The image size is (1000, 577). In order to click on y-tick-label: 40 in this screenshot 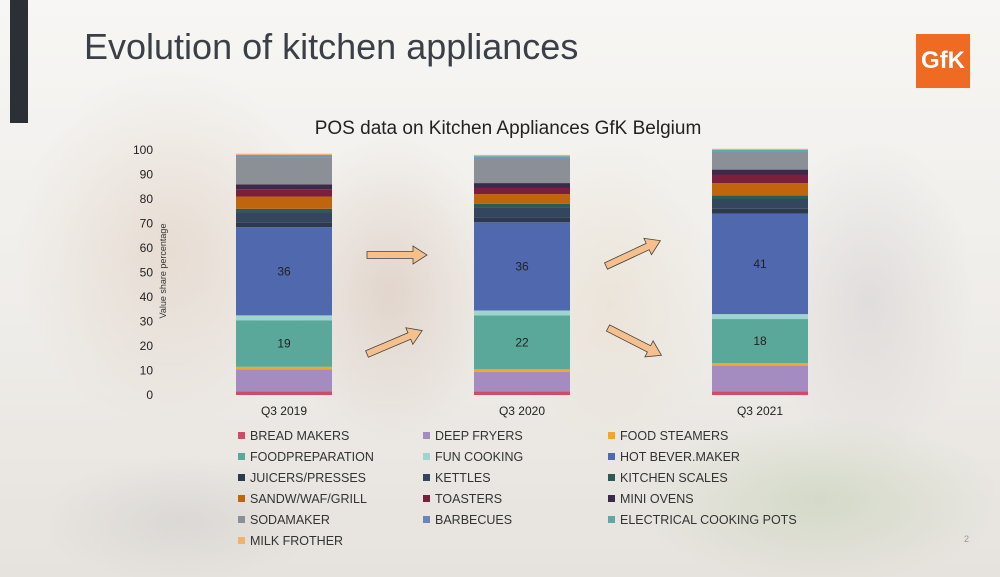, I will do `click(147, 297)`.